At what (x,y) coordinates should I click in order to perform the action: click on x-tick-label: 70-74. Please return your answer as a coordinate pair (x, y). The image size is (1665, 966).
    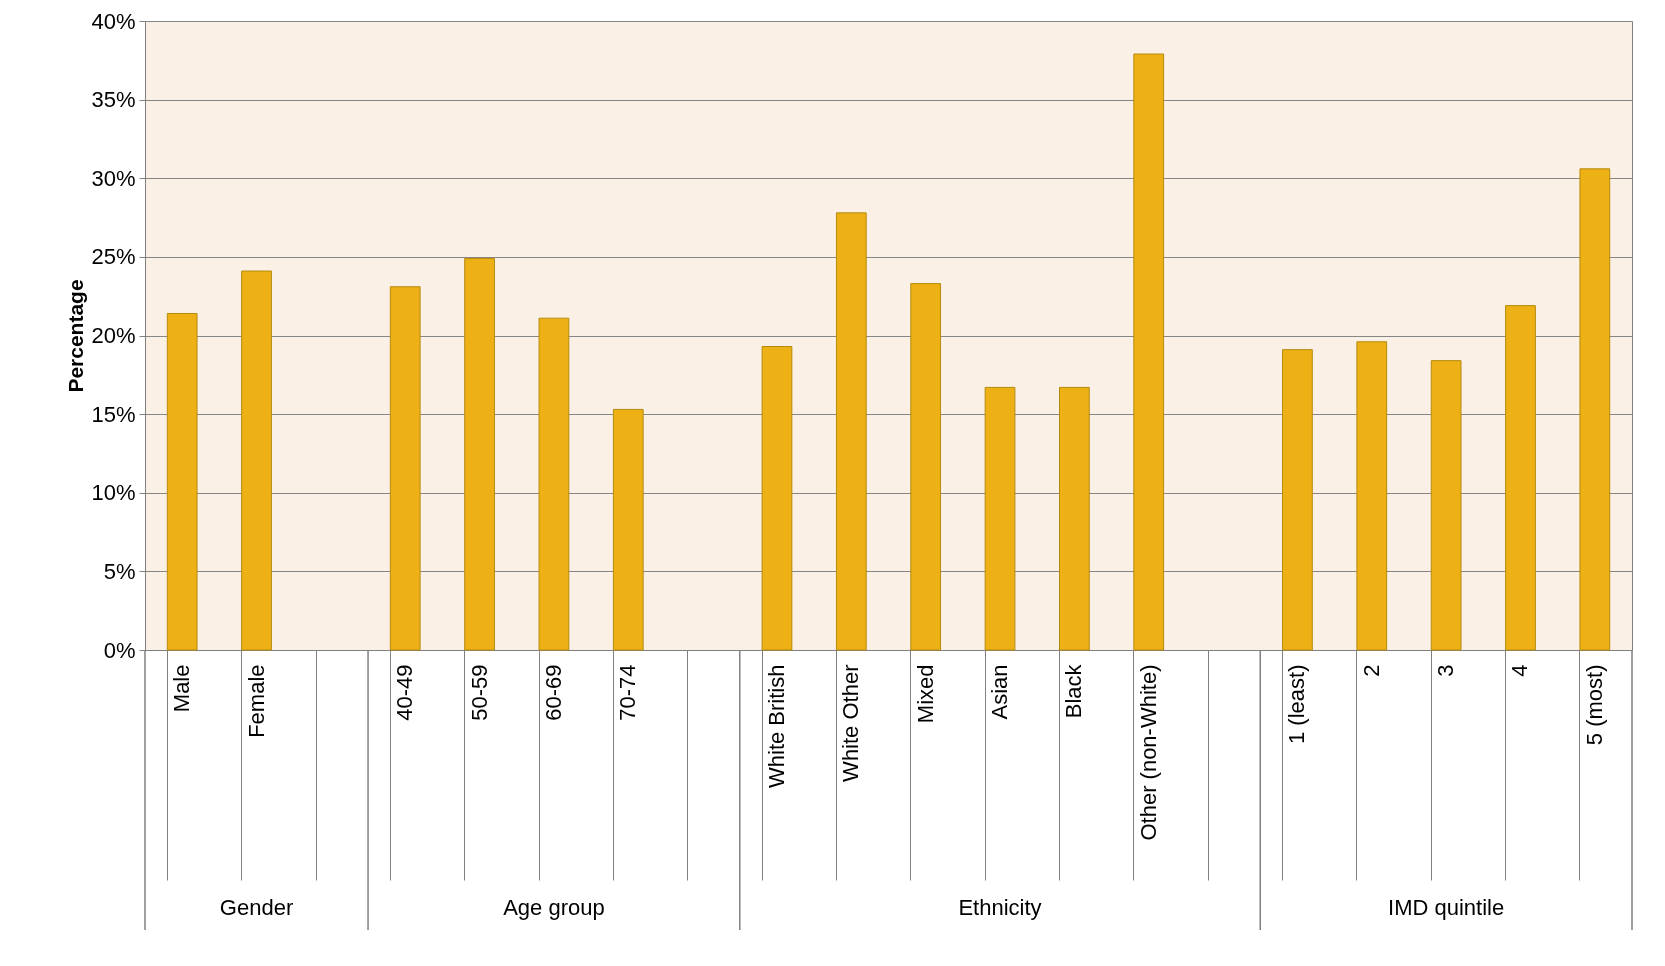
    Looking at the image, I should click on (628, 692).